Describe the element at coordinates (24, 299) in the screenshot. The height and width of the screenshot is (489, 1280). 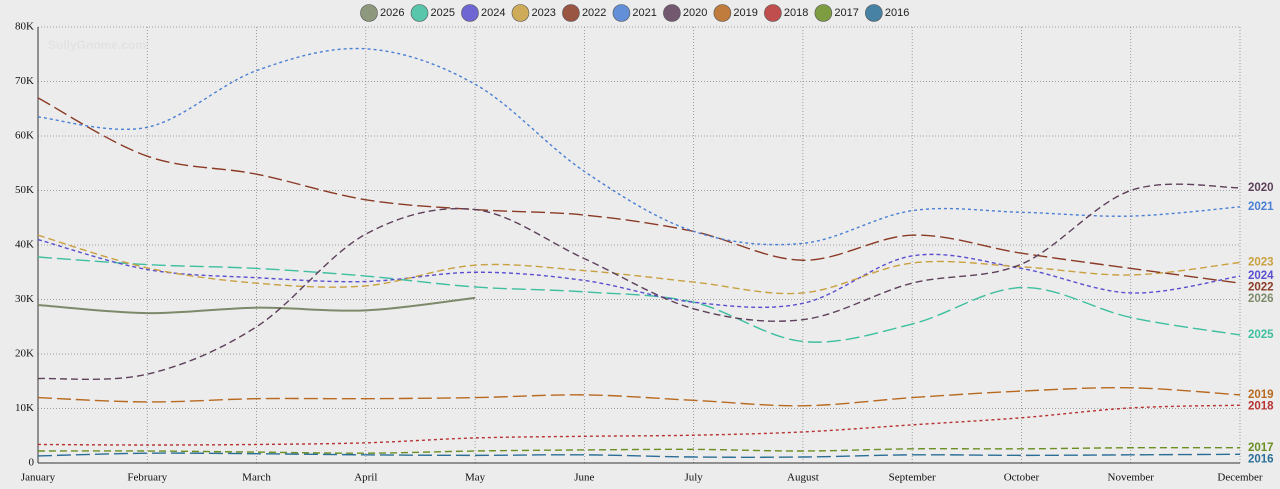
I see `y-tick-label: 30K` at that location.